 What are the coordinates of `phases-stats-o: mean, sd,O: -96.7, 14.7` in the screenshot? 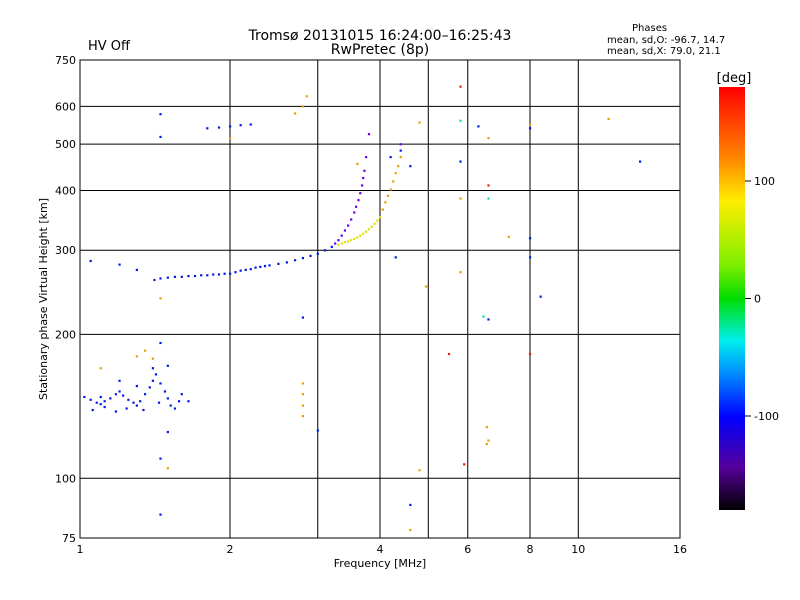 It's located at (666, 40).